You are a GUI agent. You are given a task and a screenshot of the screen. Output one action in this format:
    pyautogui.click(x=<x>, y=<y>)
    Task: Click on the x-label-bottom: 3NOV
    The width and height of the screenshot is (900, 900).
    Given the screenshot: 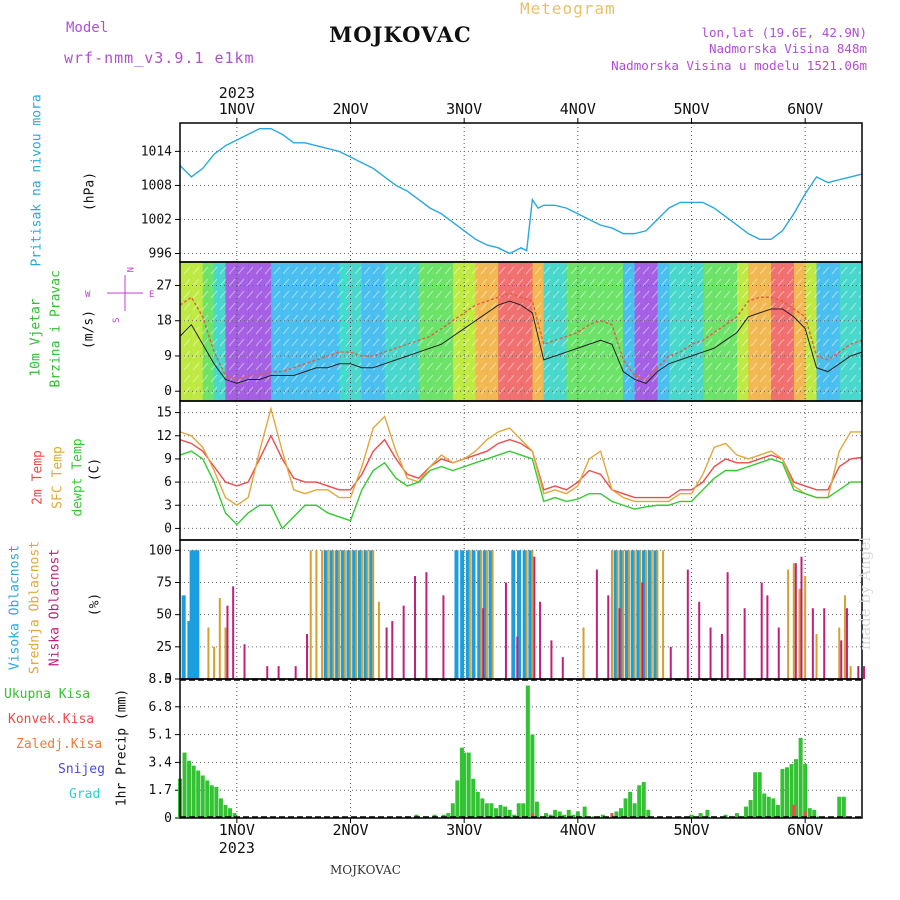 What is the action you would take?
    pyautogui.click(x=464, y=830)
    